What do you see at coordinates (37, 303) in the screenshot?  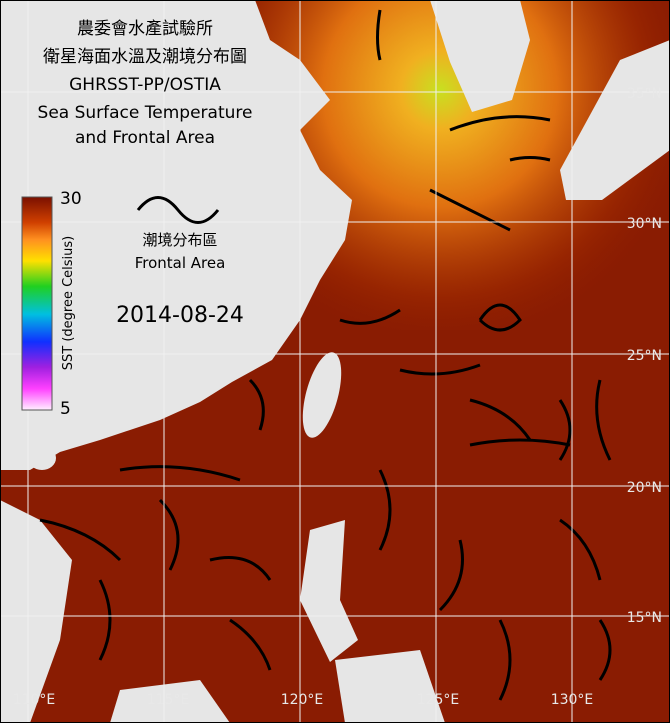 I see `colorbar` at bounding box center [37, 303].